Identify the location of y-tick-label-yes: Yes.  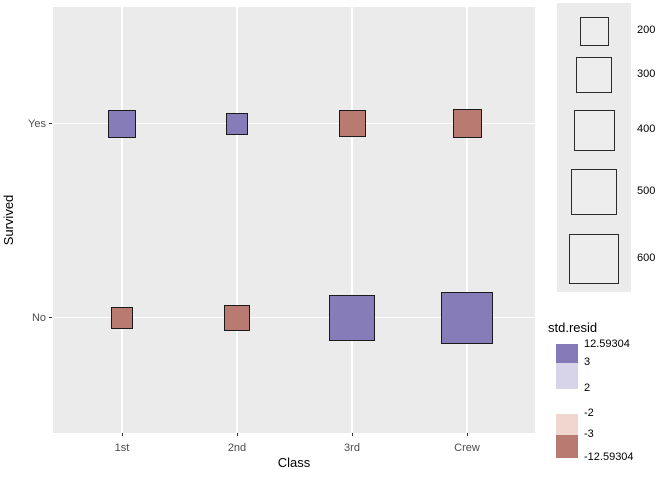
(37, 123).